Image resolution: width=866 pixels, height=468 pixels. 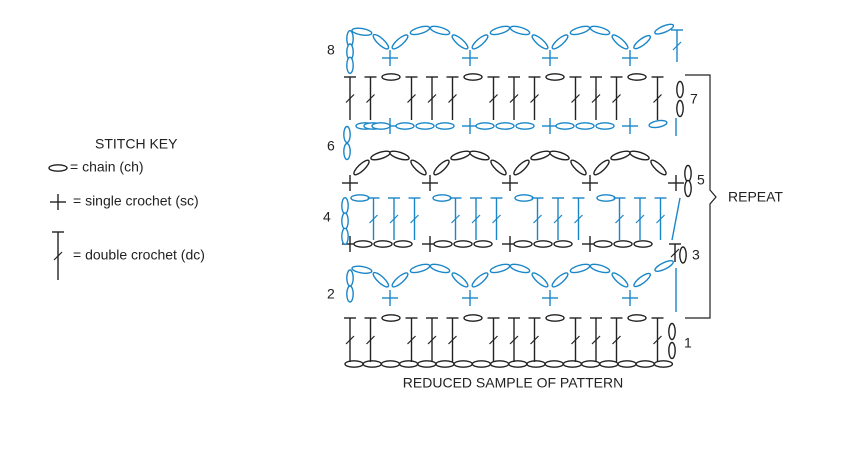 I want to click on caption: REDUCED SAMPLE OF PATTERN, so click(x=513, y=383).